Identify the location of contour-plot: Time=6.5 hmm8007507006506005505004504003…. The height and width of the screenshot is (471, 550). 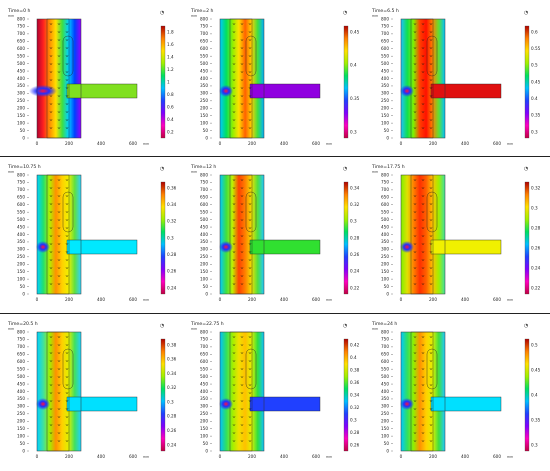
(456, 77).